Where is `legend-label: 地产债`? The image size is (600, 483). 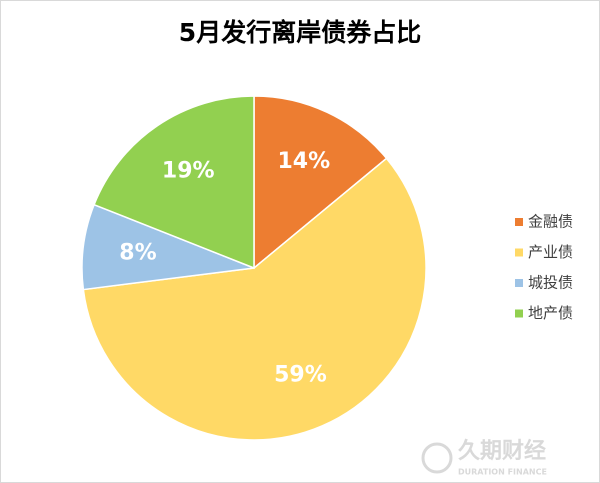
legend-label: 地产债 is located at coordinates (550, 313).